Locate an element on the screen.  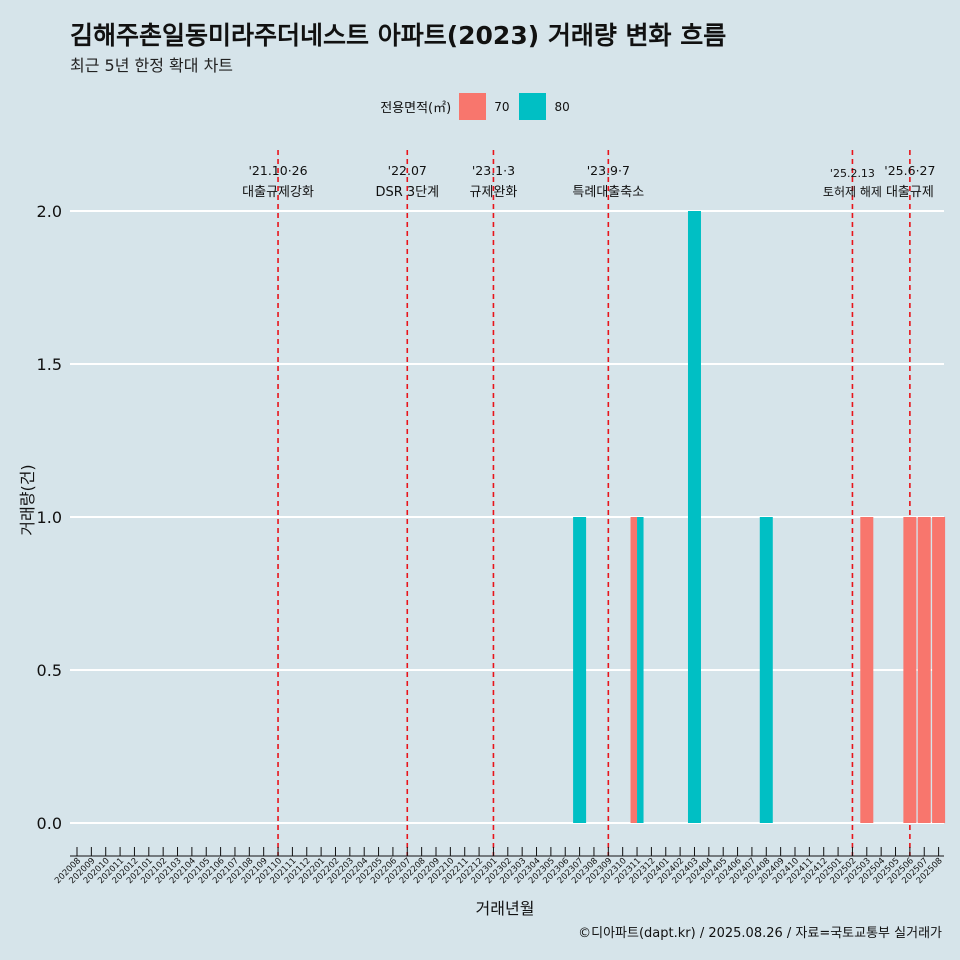
event-date: '25.6·27 is located at coordinates (909, 170).